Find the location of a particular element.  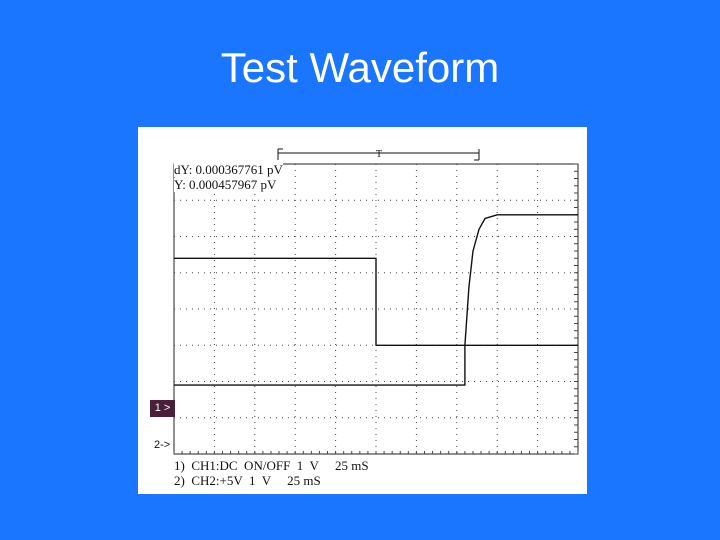

footer-ch1-settings: 1) CH1:DC ON/OFF 1 V 25 mS is located at coordinates (271, 465).